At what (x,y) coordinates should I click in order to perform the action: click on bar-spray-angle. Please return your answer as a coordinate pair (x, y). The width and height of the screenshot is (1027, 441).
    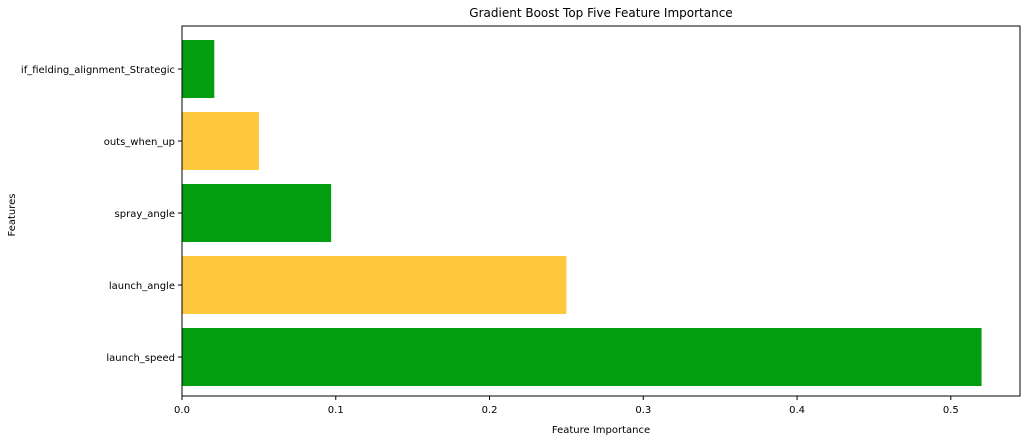
    Looking at the image, I should click on (257, 213).